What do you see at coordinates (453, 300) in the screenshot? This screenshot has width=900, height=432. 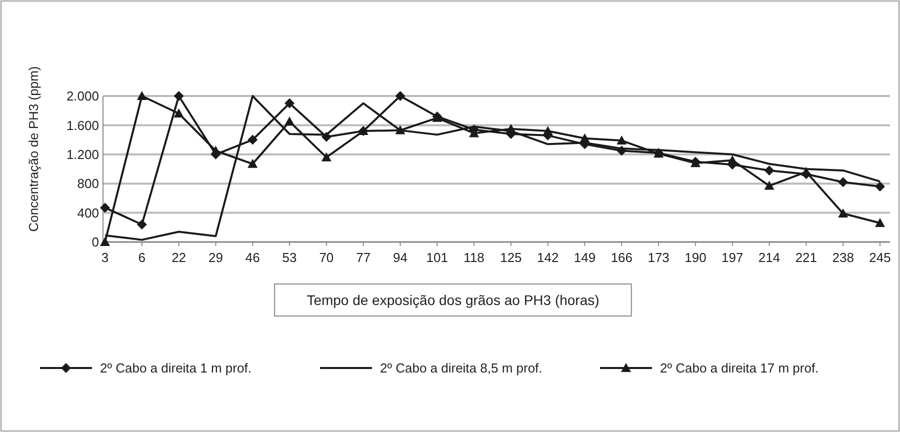 I see `x-axis-title: Tempo de exposição dos grãos ao PH3 (horas)` at bounding box center [453, 300].